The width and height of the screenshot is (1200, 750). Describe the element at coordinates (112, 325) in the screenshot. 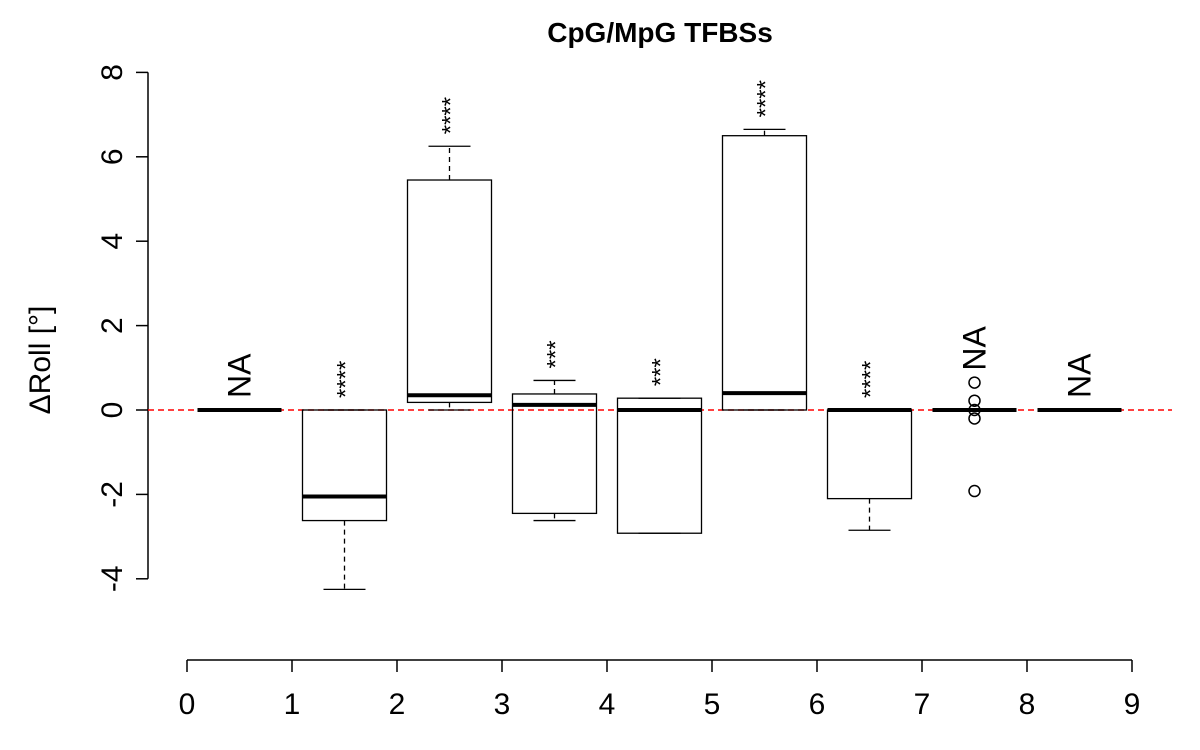

I see `y-tick-label: 2` at that location.